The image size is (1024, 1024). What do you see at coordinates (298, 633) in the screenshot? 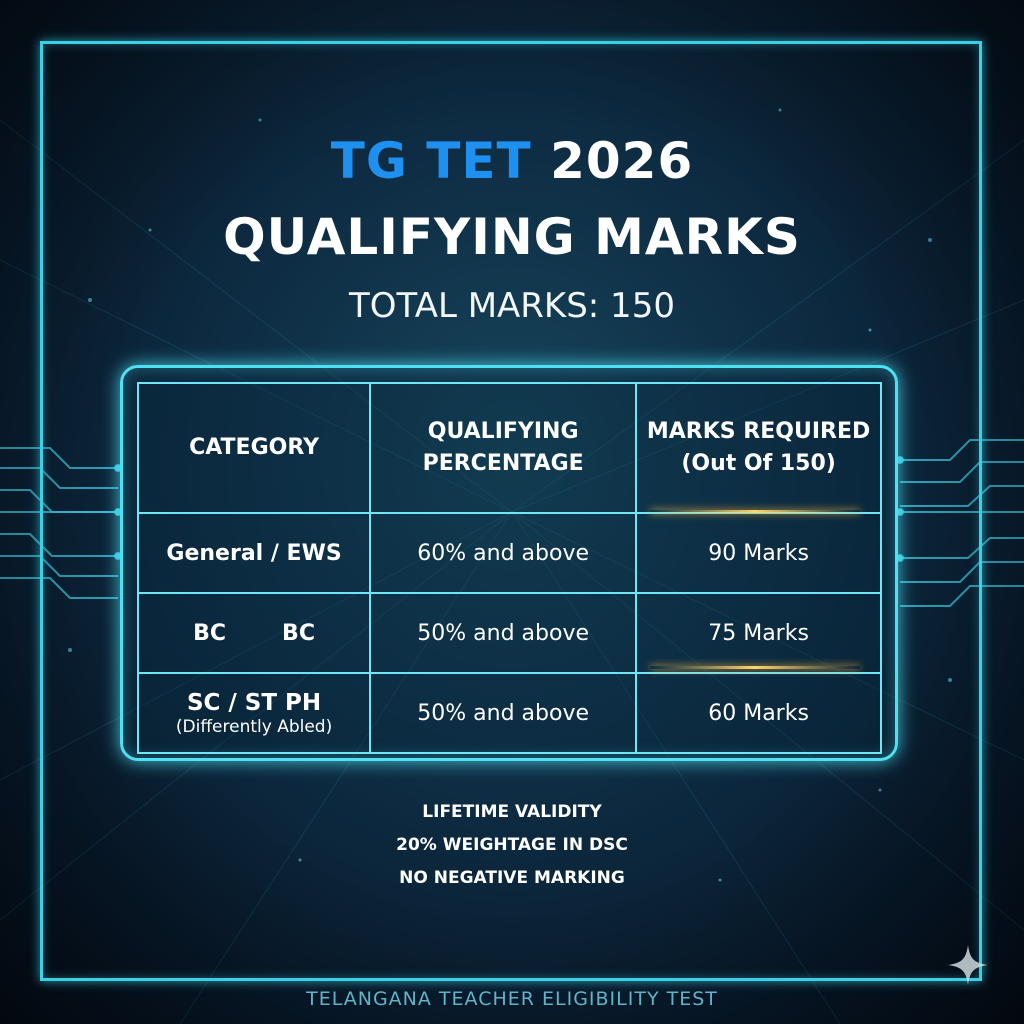
I see `category-label-b: BC` at bounding box center [298, 633].